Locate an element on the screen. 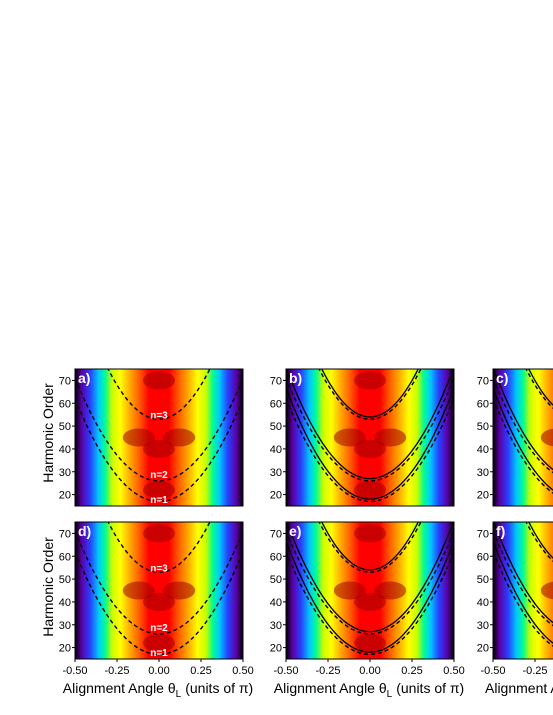 The width and height of the screenshot is (553, 715). x-axis-title-col0: Alignment Angle θL (units of π) is located at coordinates (158, 690).